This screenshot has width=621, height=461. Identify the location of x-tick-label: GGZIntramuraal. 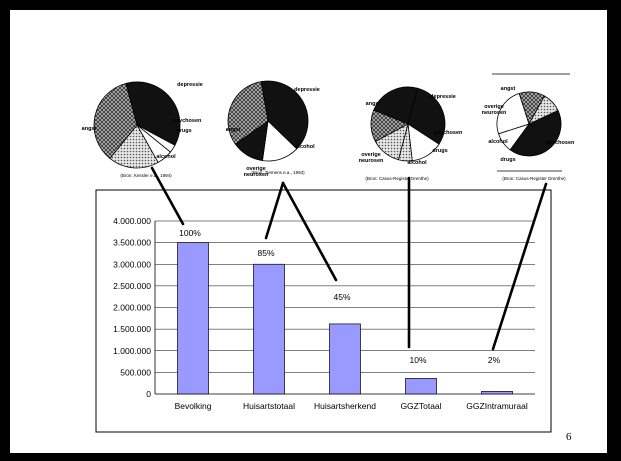
(497, 406).